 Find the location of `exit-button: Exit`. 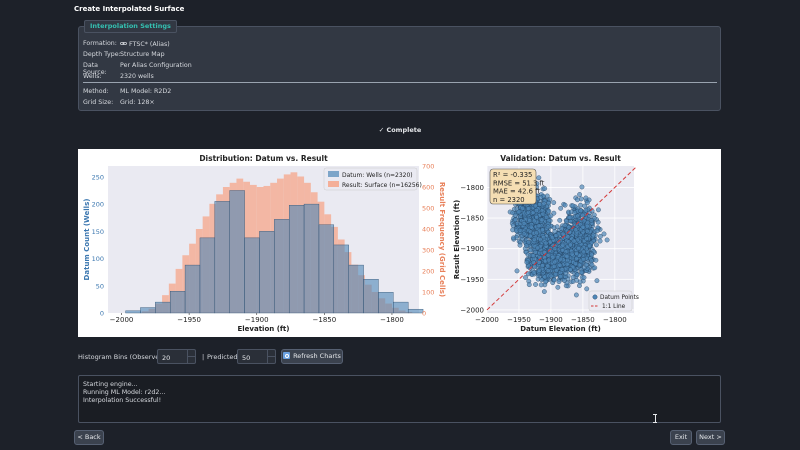

exit-button: Exit is located at coordinates (681, 437).